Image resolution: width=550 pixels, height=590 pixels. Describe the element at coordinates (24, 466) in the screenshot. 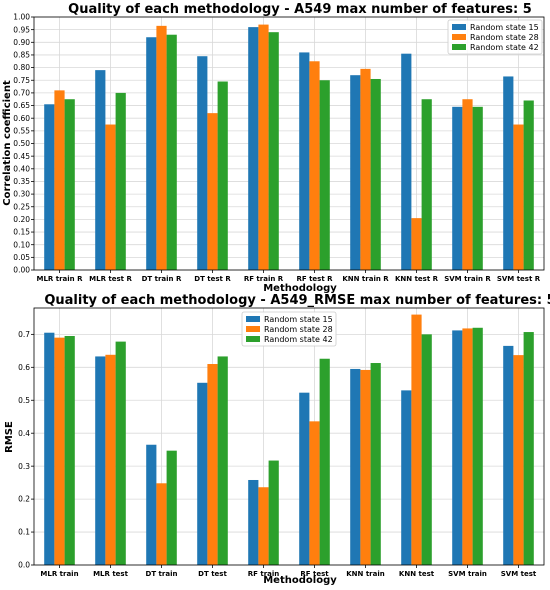

I see `chart2-ytick-label: 0.3` at that location.